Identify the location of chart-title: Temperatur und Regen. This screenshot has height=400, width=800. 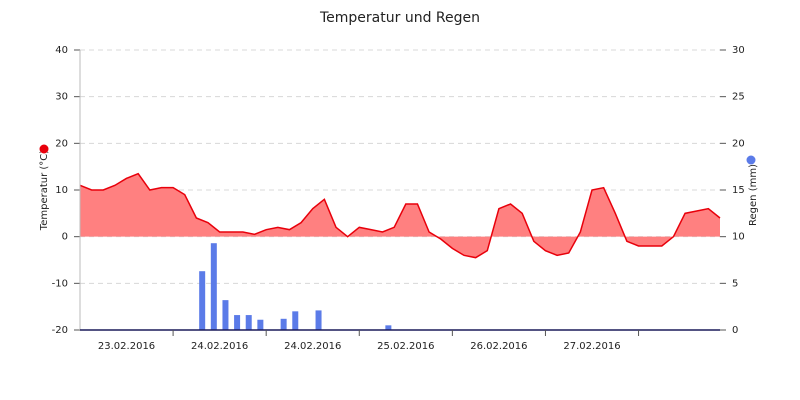
(399, 18).